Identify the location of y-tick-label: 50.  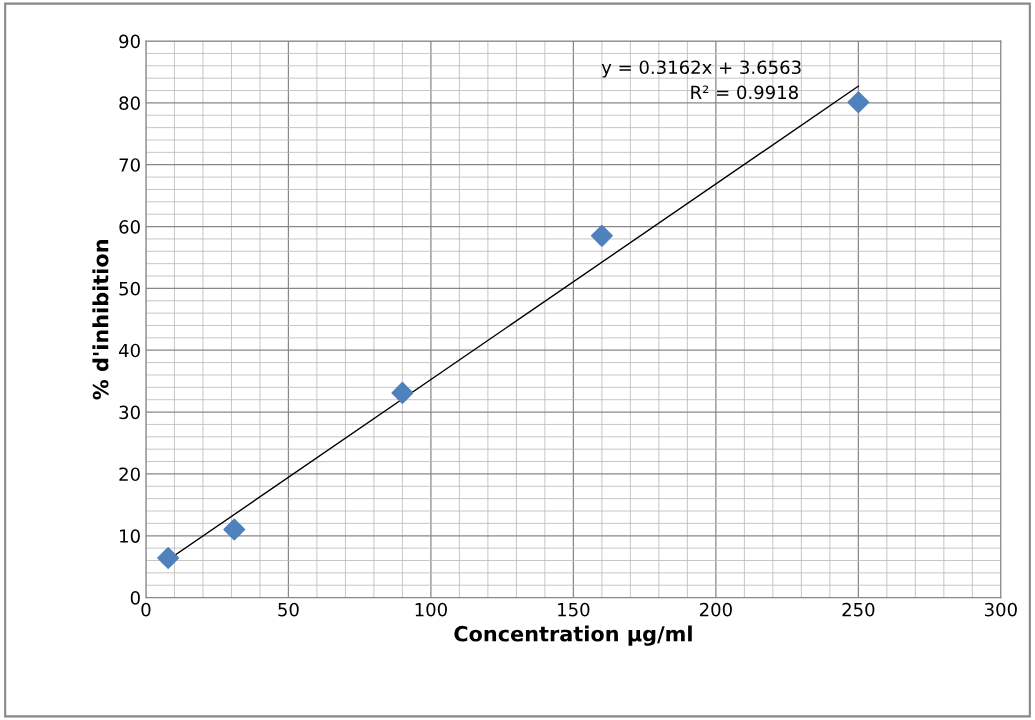
(129, 288).